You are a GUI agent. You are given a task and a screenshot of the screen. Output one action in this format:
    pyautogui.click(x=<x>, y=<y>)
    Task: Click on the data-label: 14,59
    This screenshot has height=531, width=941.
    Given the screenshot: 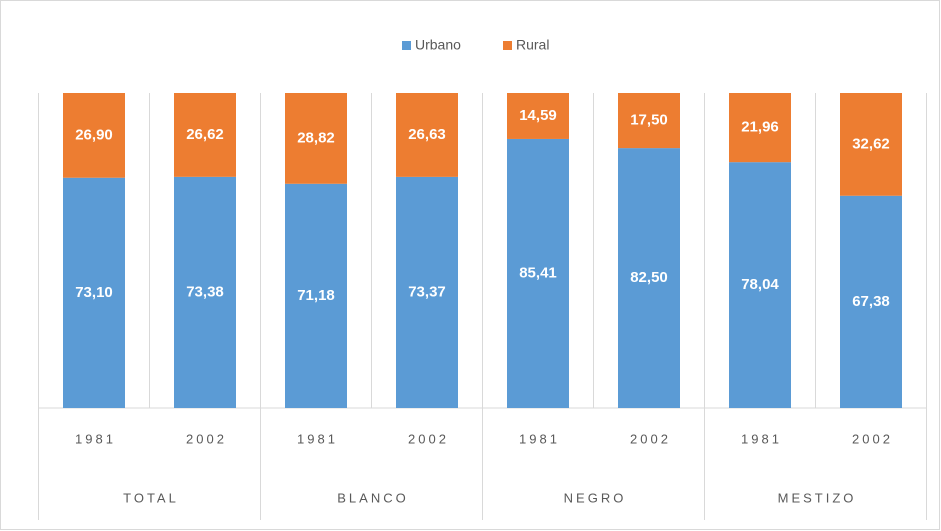 What is the action you would take?
    pyautogui.click(x=538, y=115)
    